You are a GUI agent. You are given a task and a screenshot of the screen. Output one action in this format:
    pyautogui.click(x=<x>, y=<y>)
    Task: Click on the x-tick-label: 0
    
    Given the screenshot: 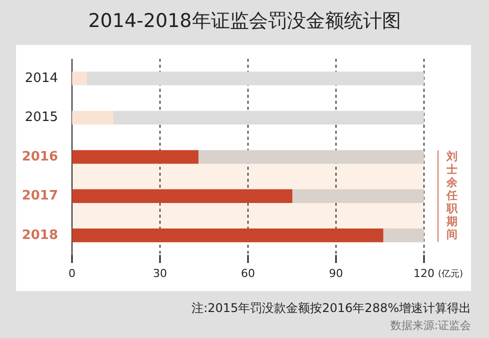 What is the action you would take?
    pyautogui.click(x=72, y=273)
    